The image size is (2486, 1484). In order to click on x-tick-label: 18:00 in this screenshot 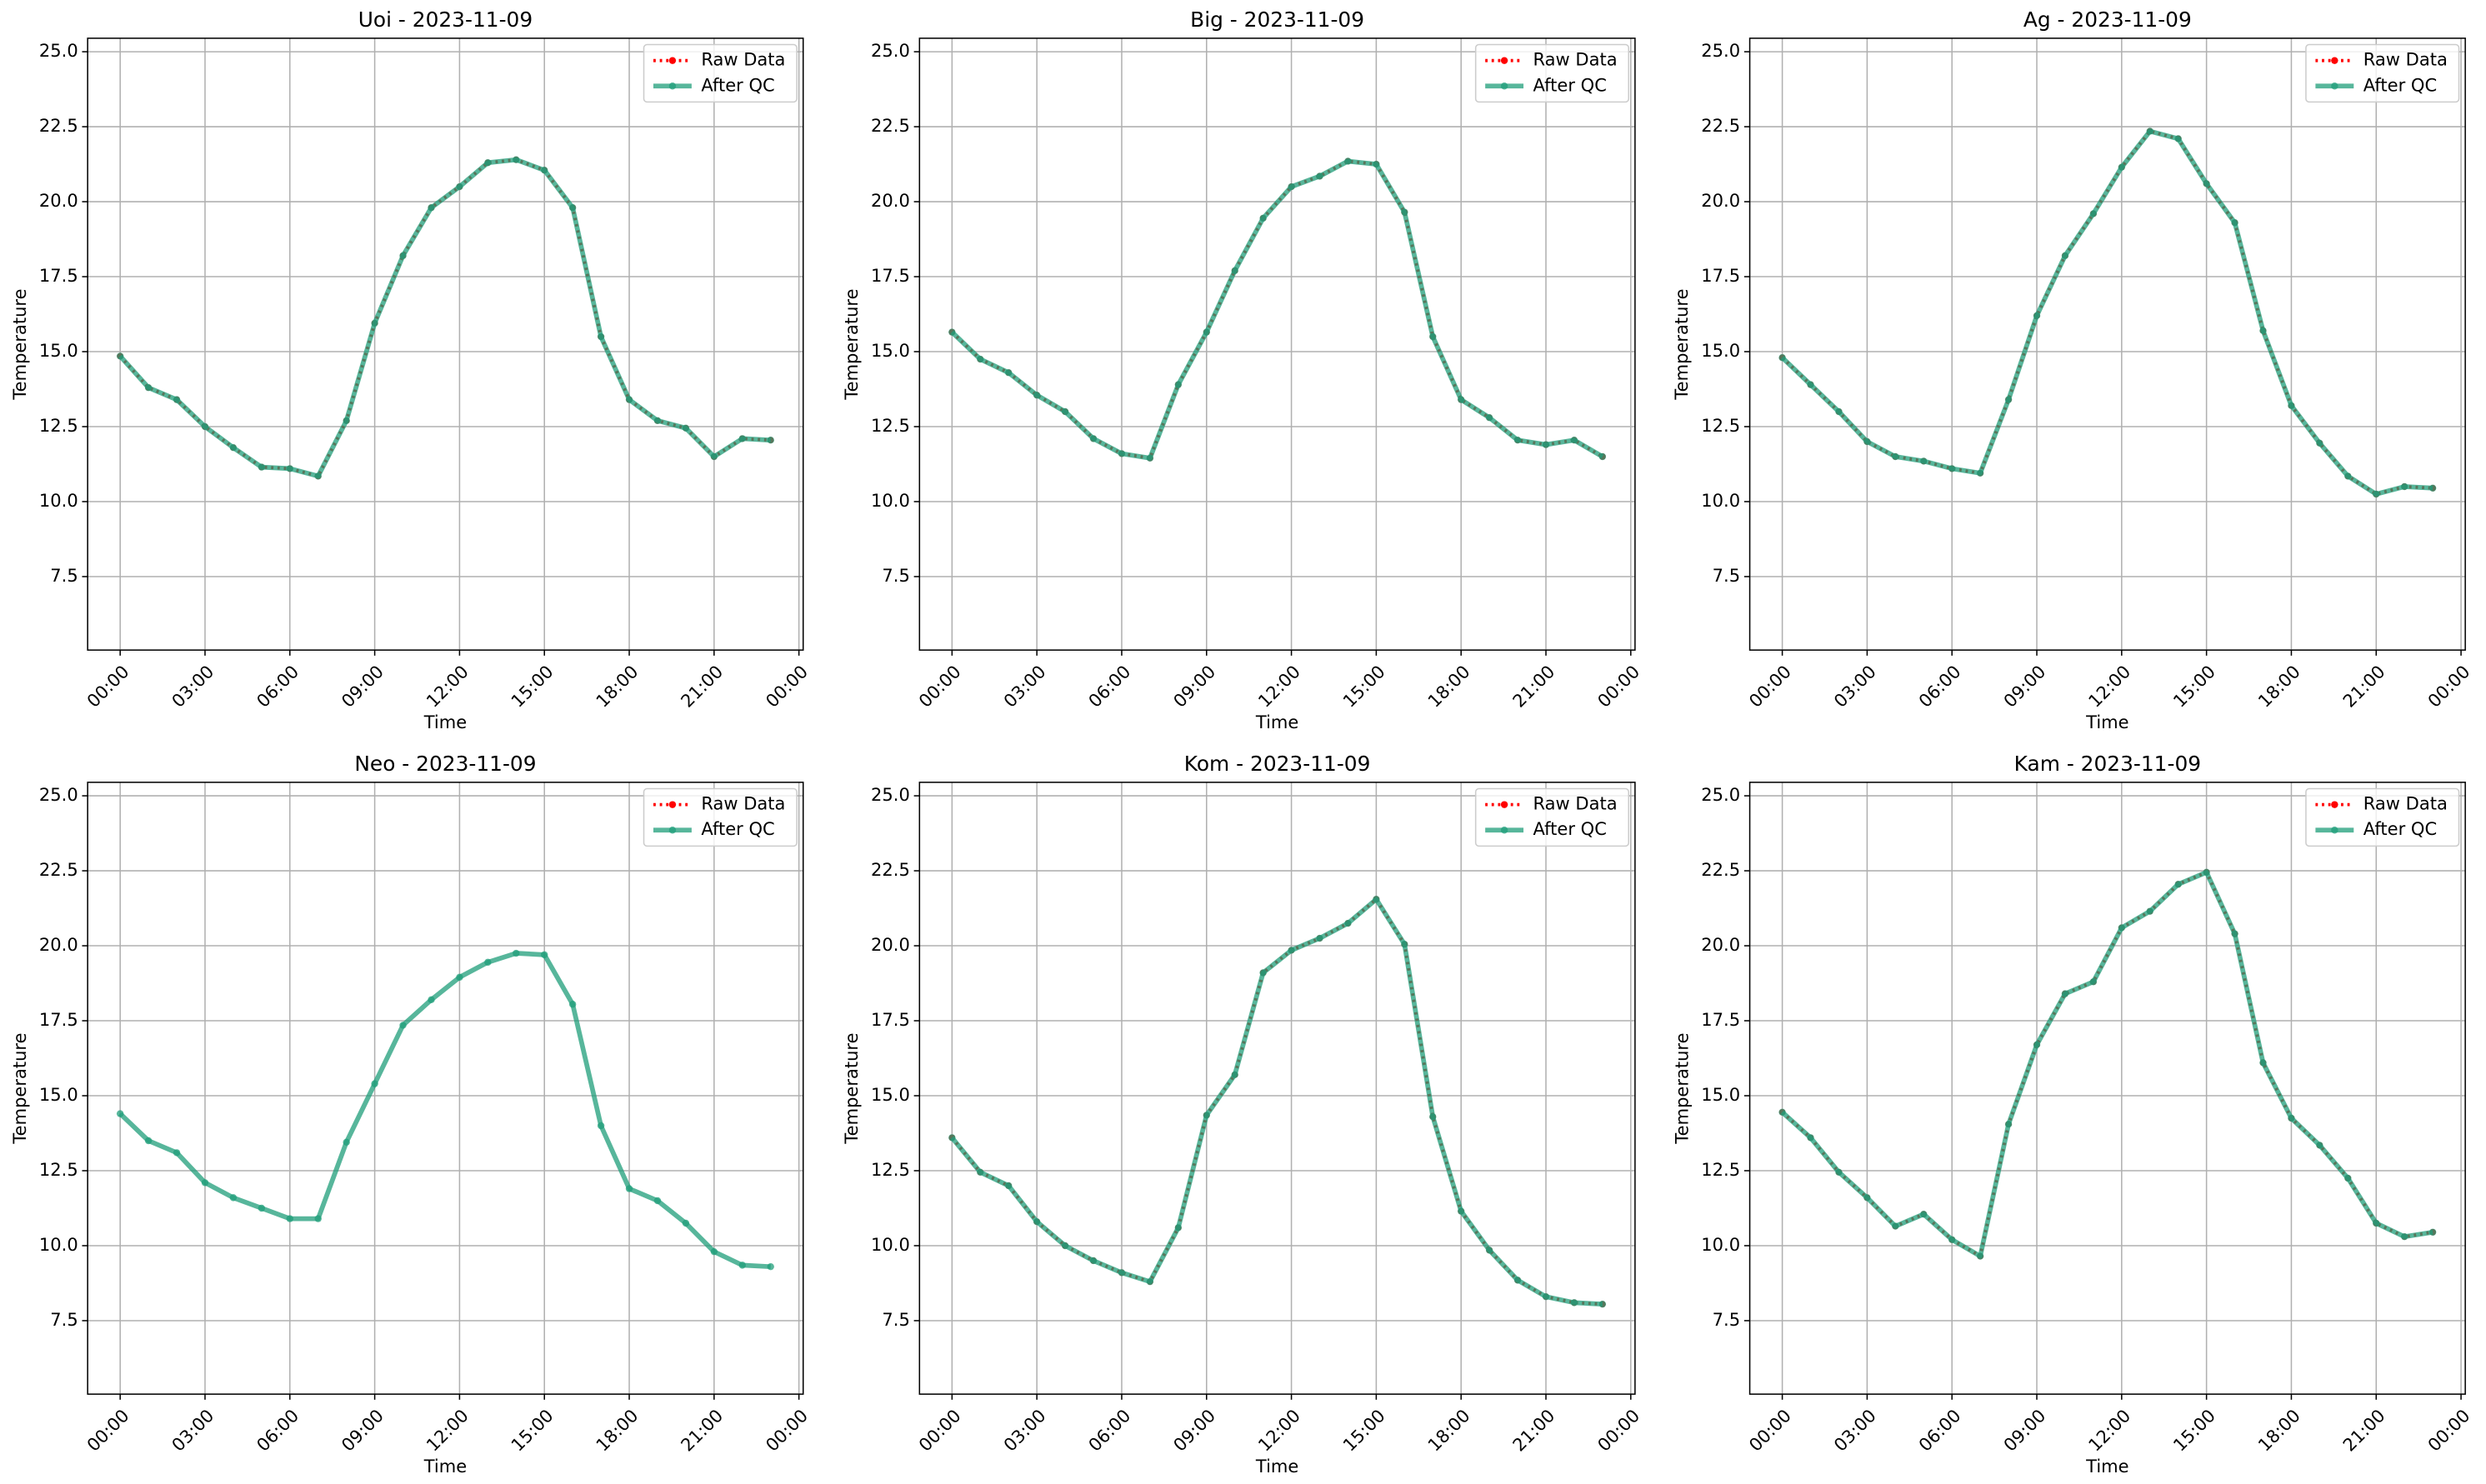, I will do `click(617, 687)`.